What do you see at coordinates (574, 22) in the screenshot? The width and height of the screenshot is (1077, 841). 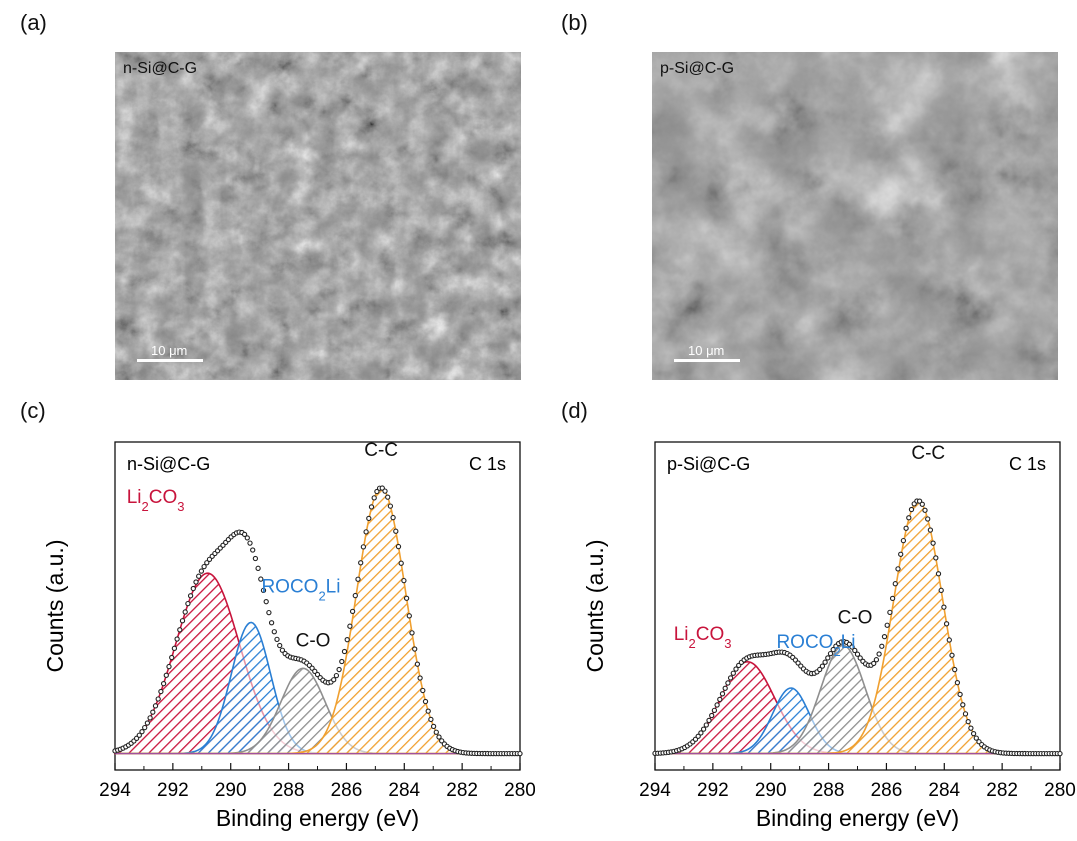 I see `panel-label-b: (b)` at bounding box center [574, 22].